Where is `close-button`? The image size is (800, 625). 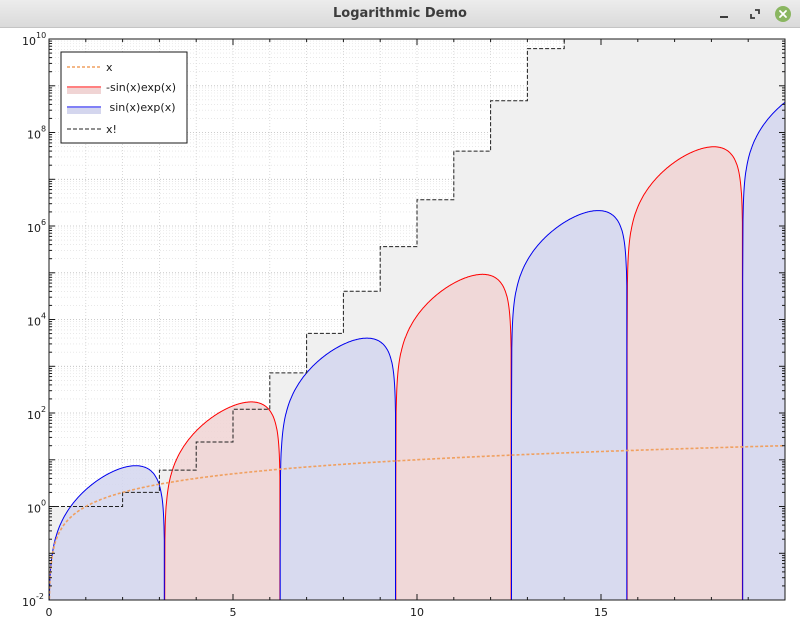 close-button is located at coordinates (783, 14).